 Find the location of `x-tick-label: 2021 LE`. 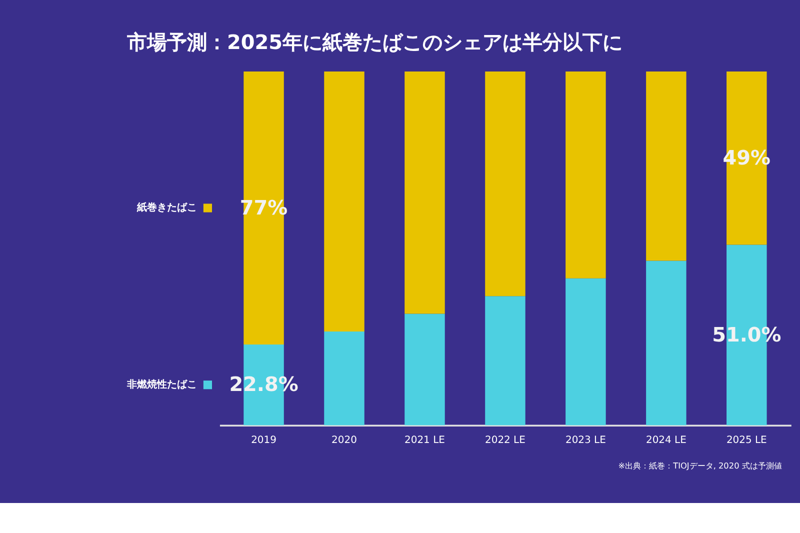

x-tick-label: 2021 LE is located at coordinates (424, 440).